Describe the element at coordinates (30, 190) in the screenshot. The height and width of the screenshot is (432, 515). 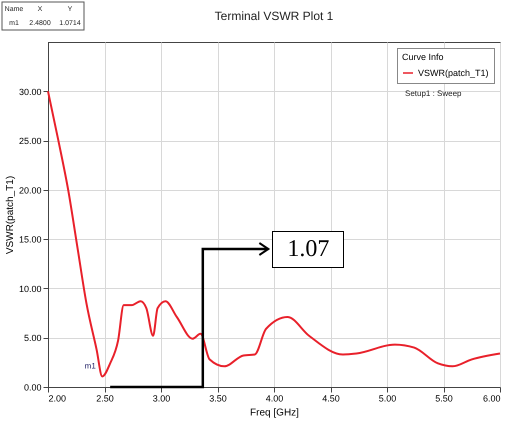
I see `y-tick-label: 20.00` at that location.